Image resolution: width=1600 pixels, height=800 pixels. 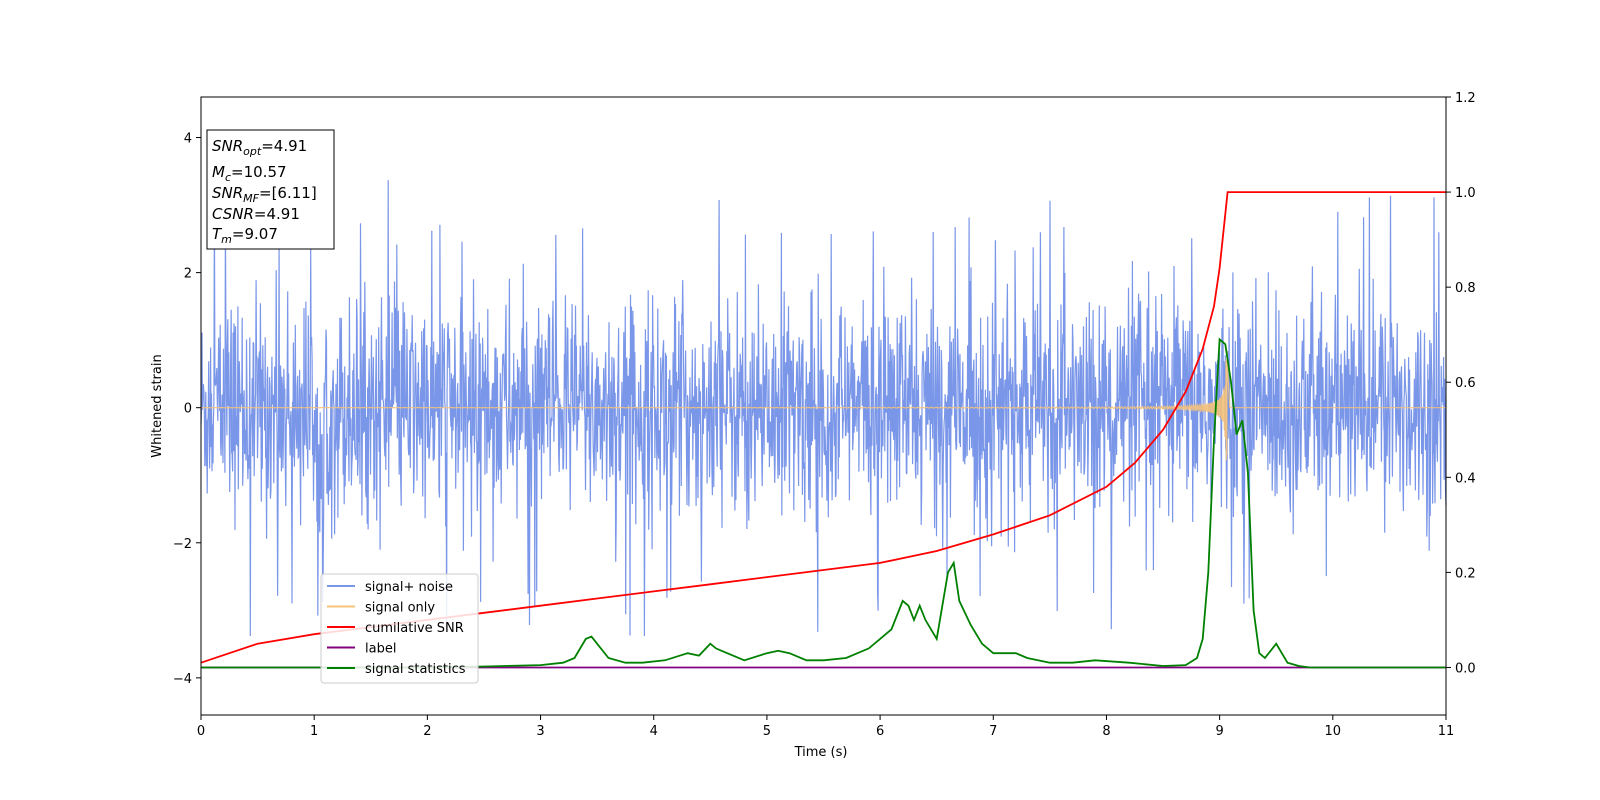 What do you see at coordinates (1465, 478) in the screenshot?
I see `y2-tick-label: 0.4` at bounding box center [1465, 478].